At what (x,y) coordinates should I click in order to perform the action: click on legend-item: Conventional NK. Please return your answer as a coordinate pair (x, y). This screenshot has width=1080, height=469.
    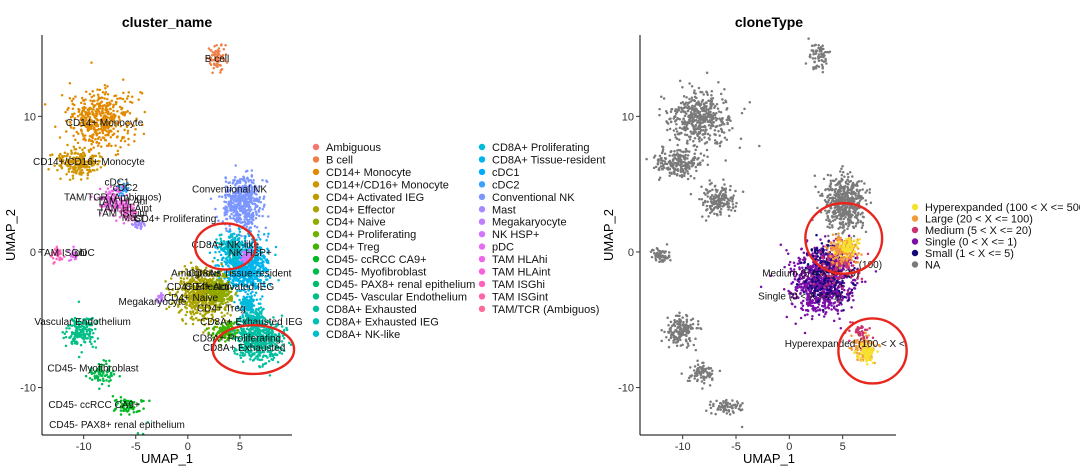
    Looking at the image, I should click on (526, 198).